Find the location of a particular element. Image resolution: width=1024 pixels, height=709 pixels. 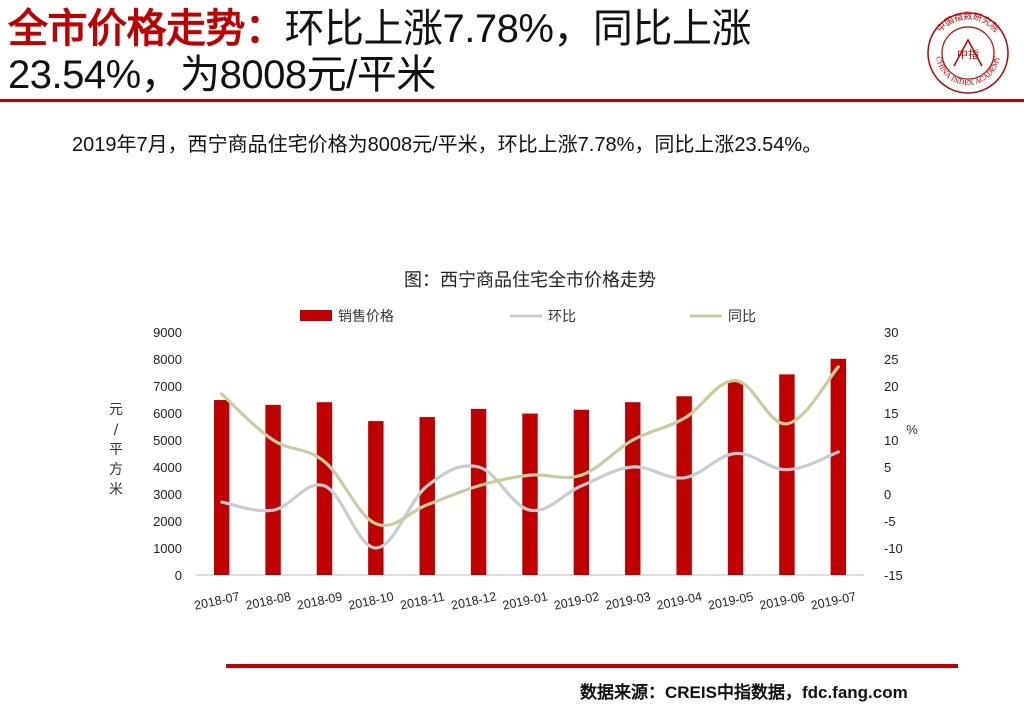

logo: 中国指数研究院 CHINA INDEX ACADEMY 中指 is located at coordinates (968, 52).